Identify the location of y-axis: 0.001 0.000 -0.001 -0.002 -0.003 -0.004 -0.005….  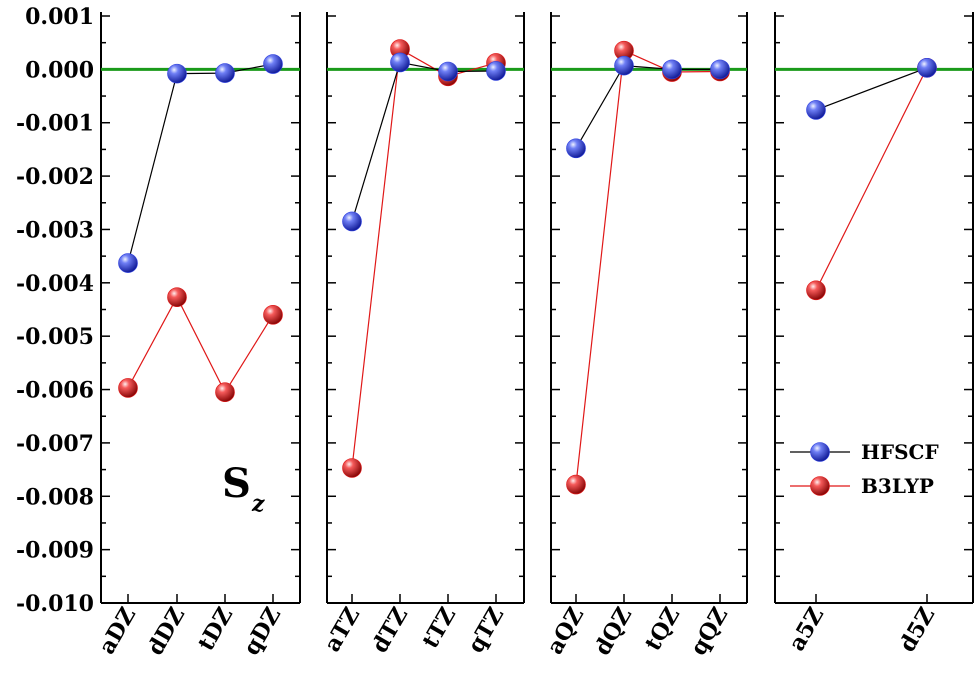
(55, 310).